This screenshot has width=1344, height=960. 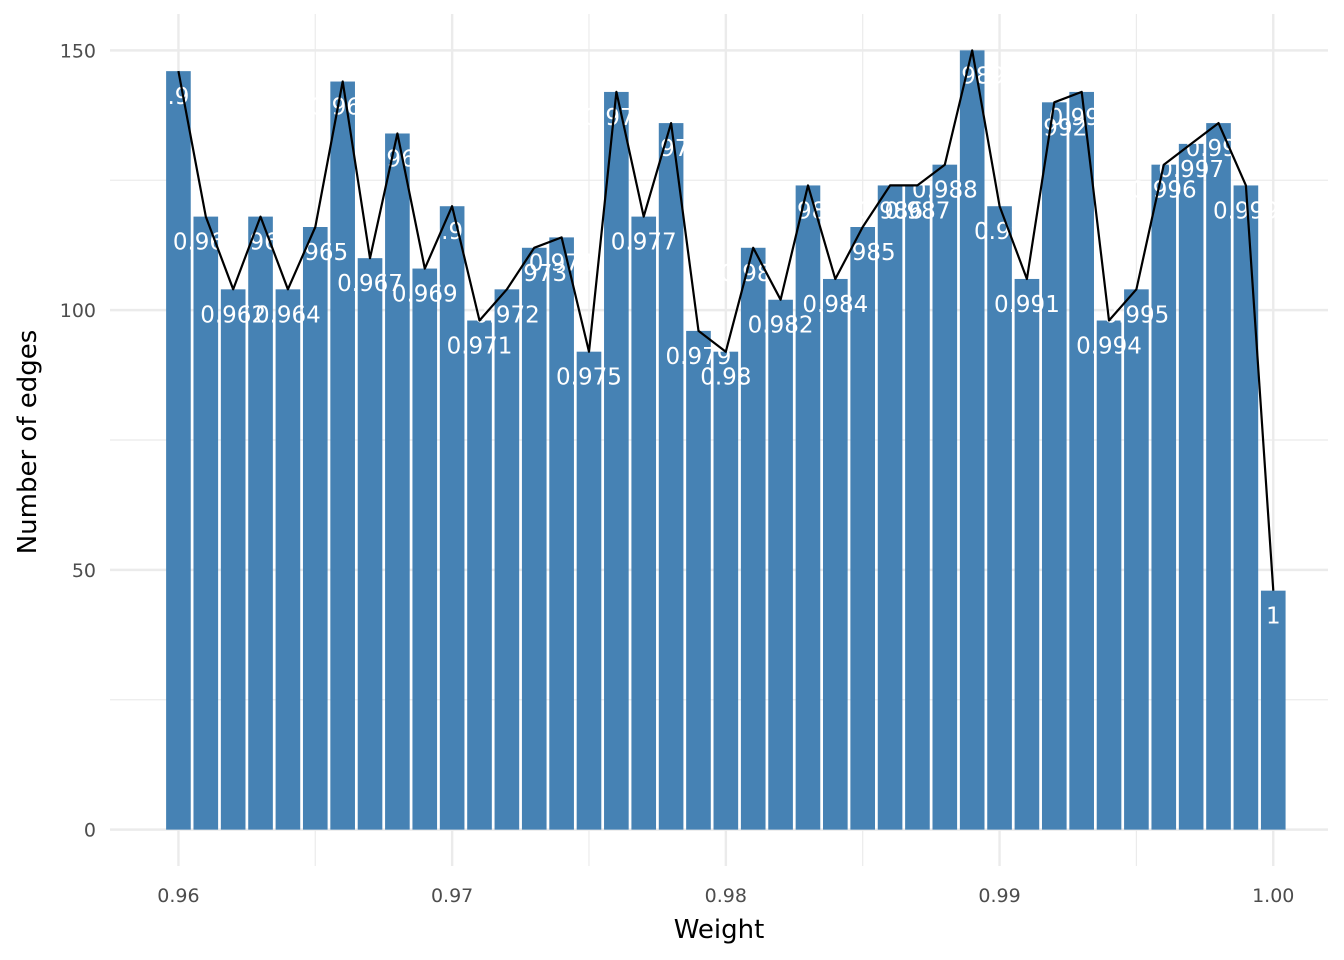 What do you see at coordinates (480, 347) in the screenshot?
I see `bar-value-label: 0.971` at bounding box center [480, 347].